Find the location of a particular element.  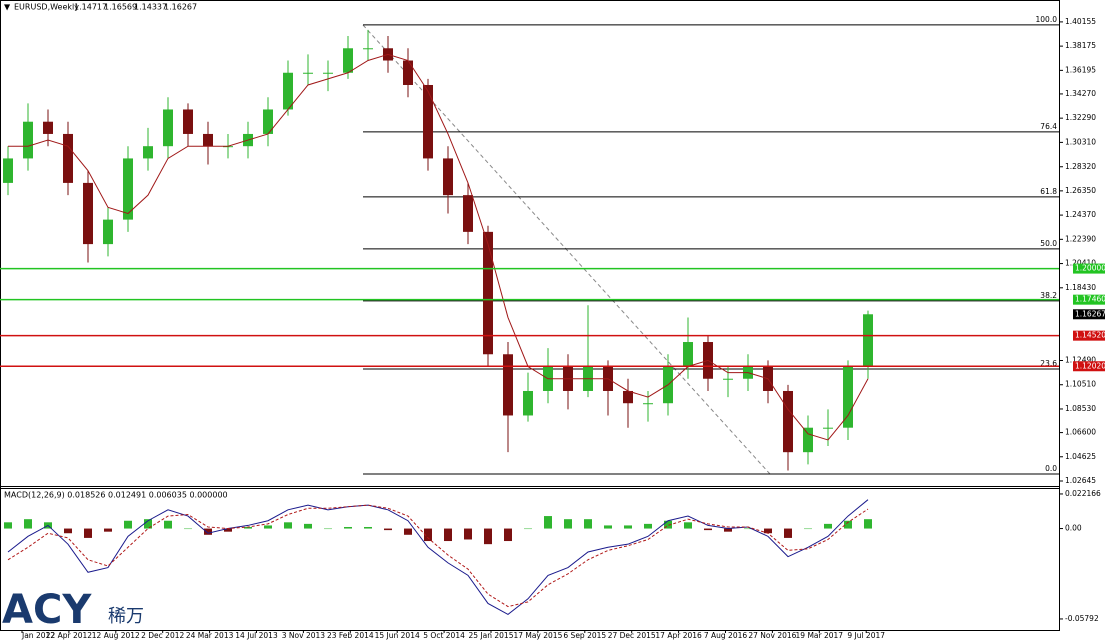

y-tick-label: 1.30310 is located at coordinates (1080, 141).